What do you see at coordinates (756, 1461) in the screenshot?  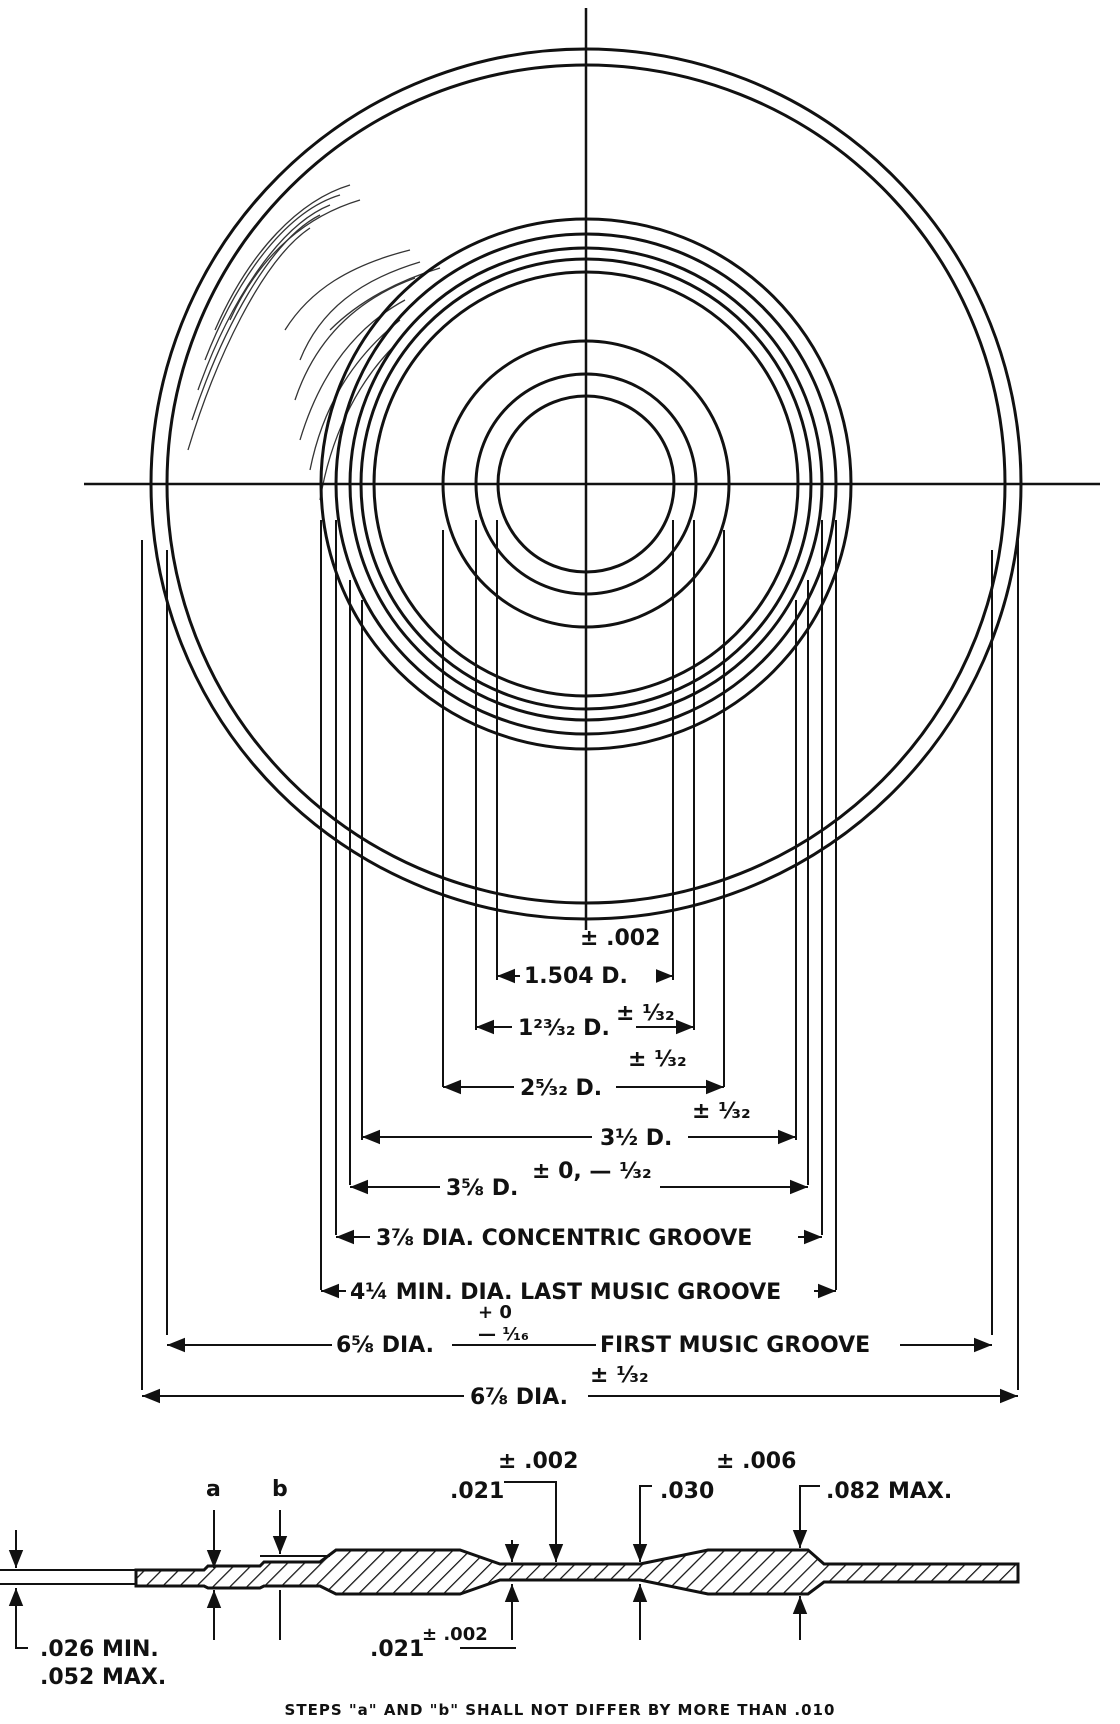 I see `tol-030-label: ± .006` at bounding box center [756, 1461].